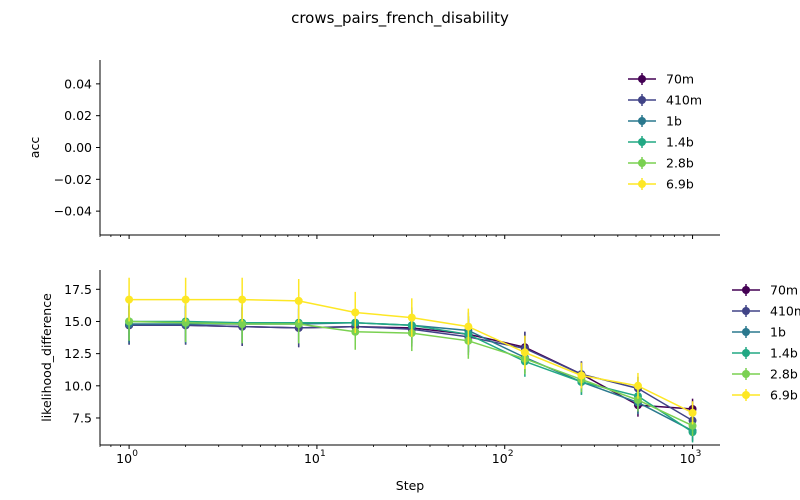 Image resolution: width=800 pixels, height=500 pixels. What do you see at coordinates (400, 18) in the screenshot?
I see `chart-title: crows_pairs_french_disability` at bounding box center [400, 18].